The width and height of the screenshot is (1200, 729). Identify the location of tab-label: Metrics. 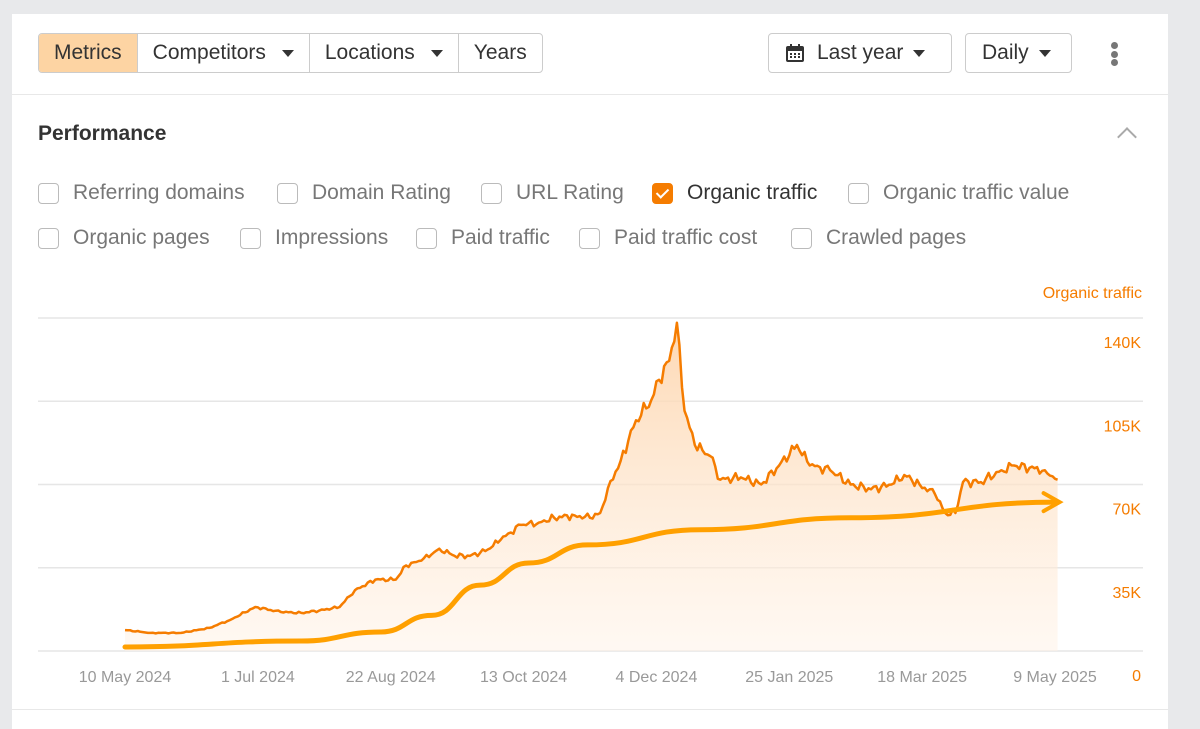
(88, 52).